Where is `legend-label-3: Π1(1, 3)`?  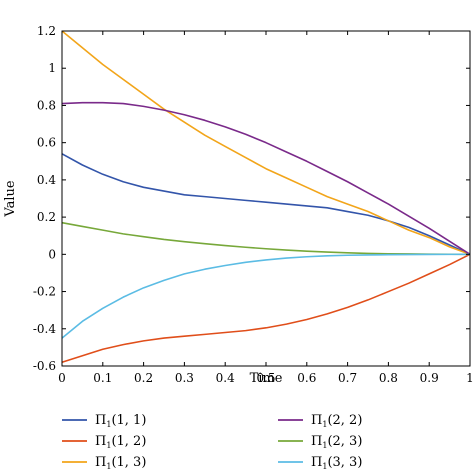 legend-label-3: Π1(1, 3) is located at coordinates (120, 463).